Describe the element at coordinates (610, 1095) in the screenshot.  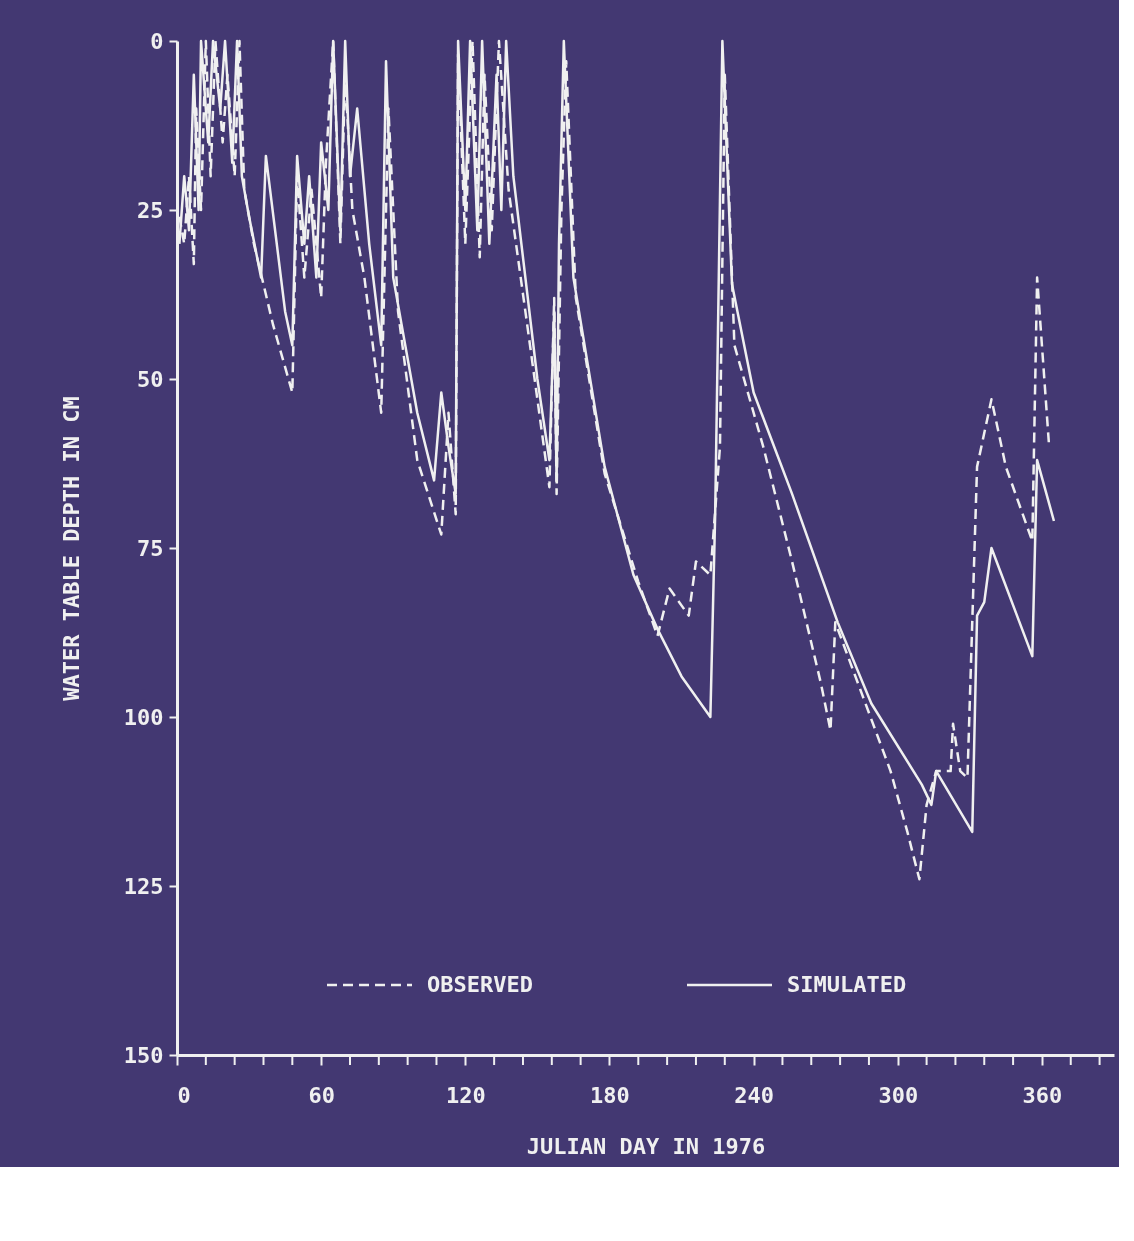
I see `x-tick-label: 180` at that location.